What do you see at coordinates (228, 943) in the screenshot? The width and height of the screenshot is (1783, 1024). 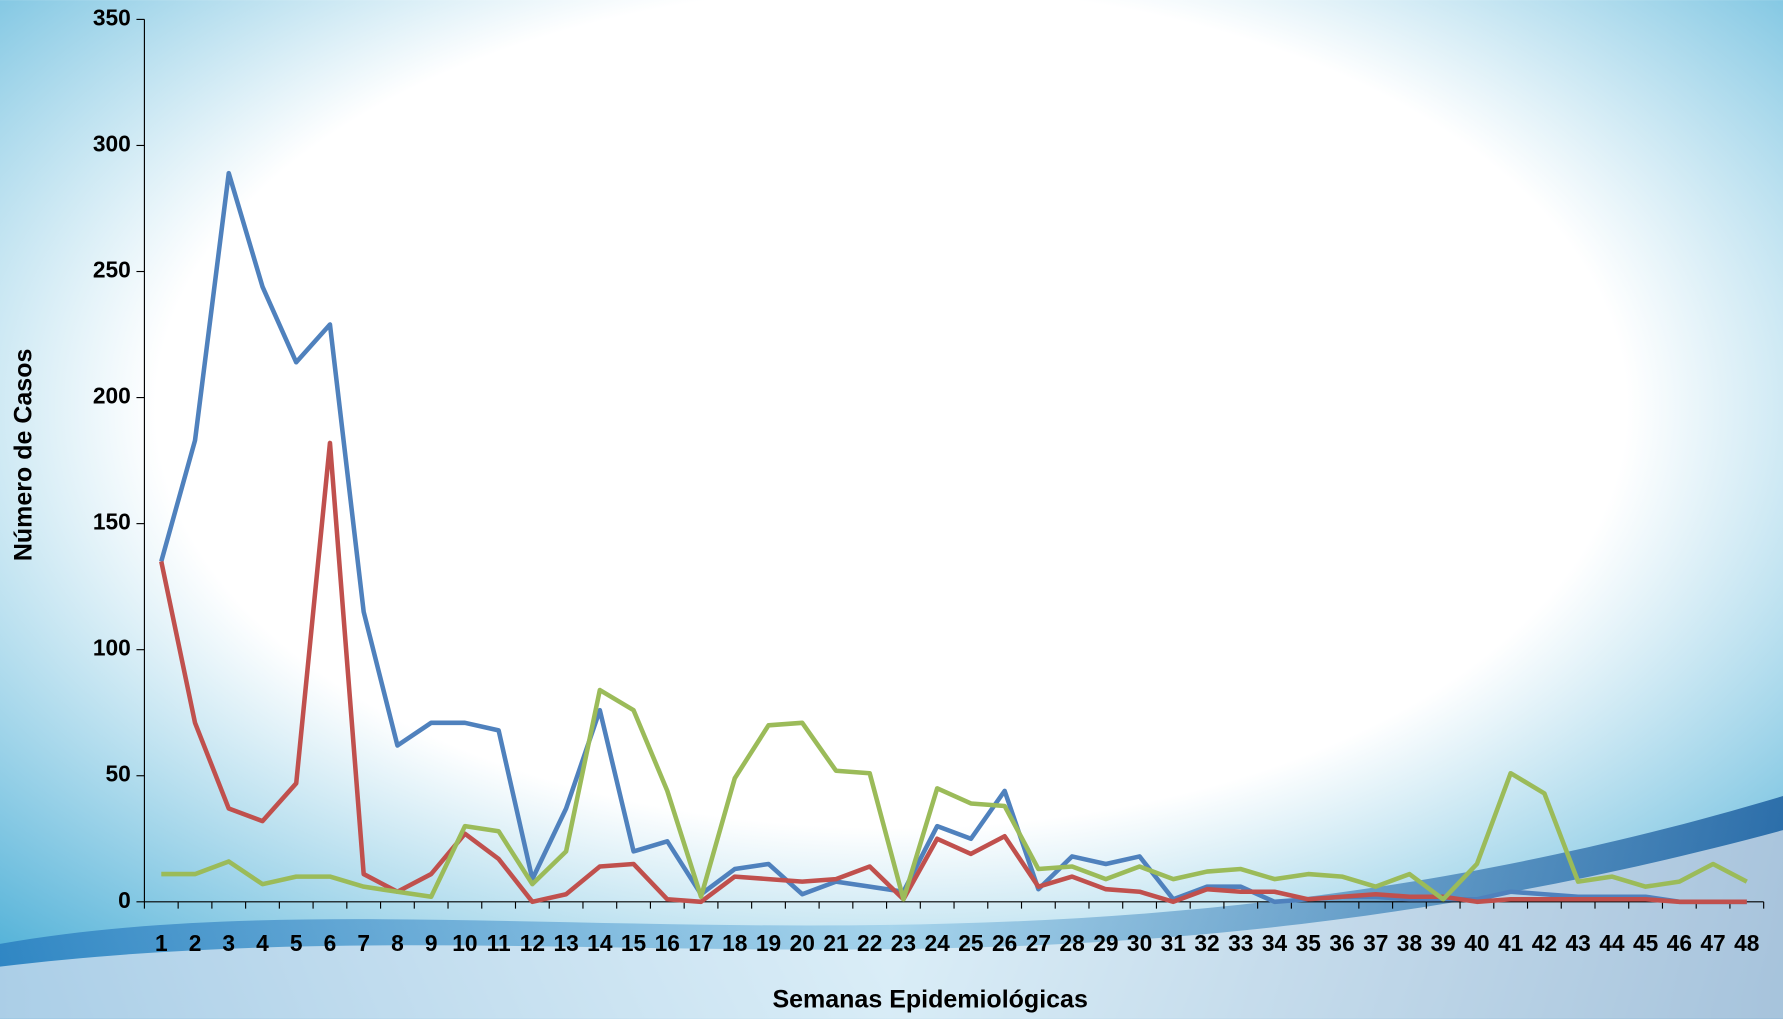 I see `x-tick-label: 3` at bounding box center [228, 943].